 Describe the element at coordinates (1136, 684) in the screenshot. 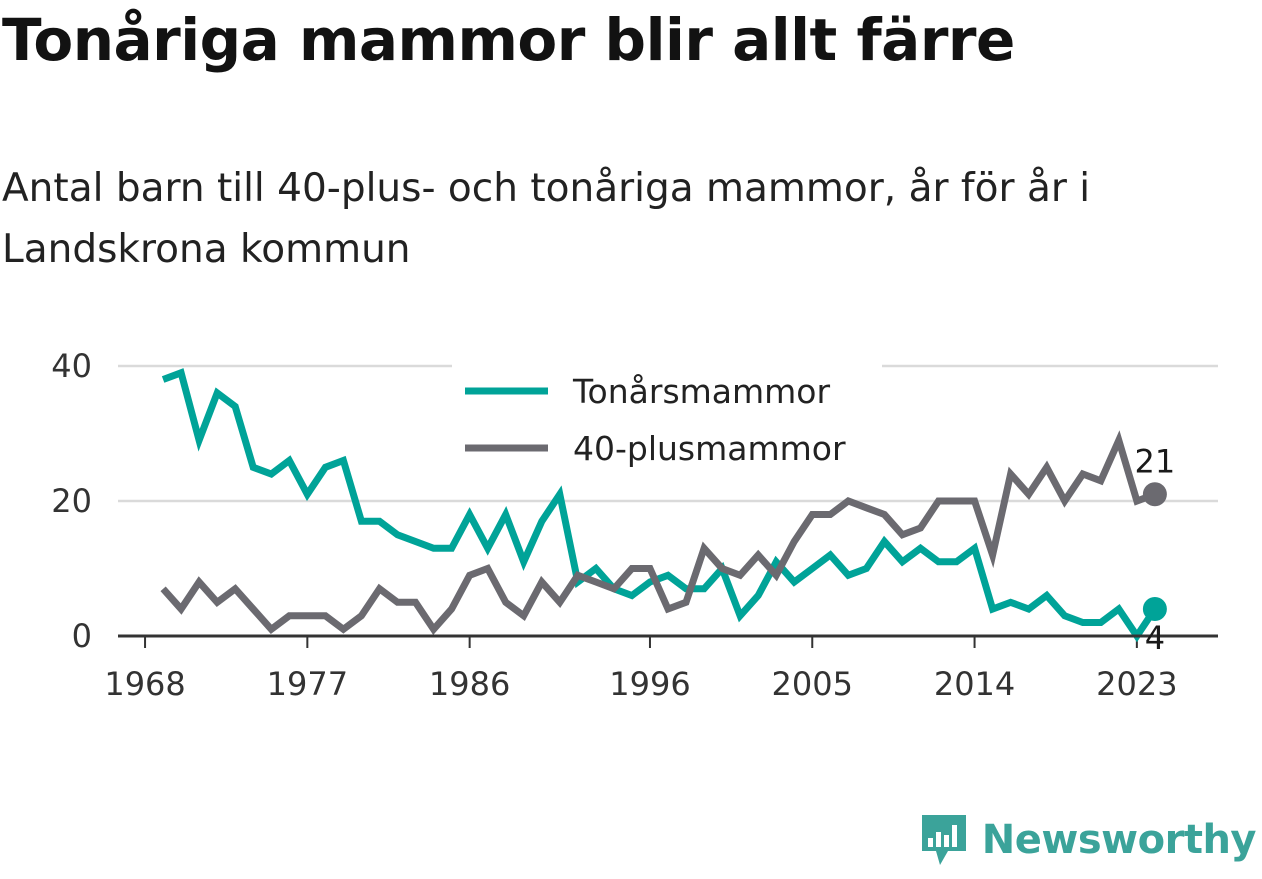

I see `x-tick-label: 2023` at that location.